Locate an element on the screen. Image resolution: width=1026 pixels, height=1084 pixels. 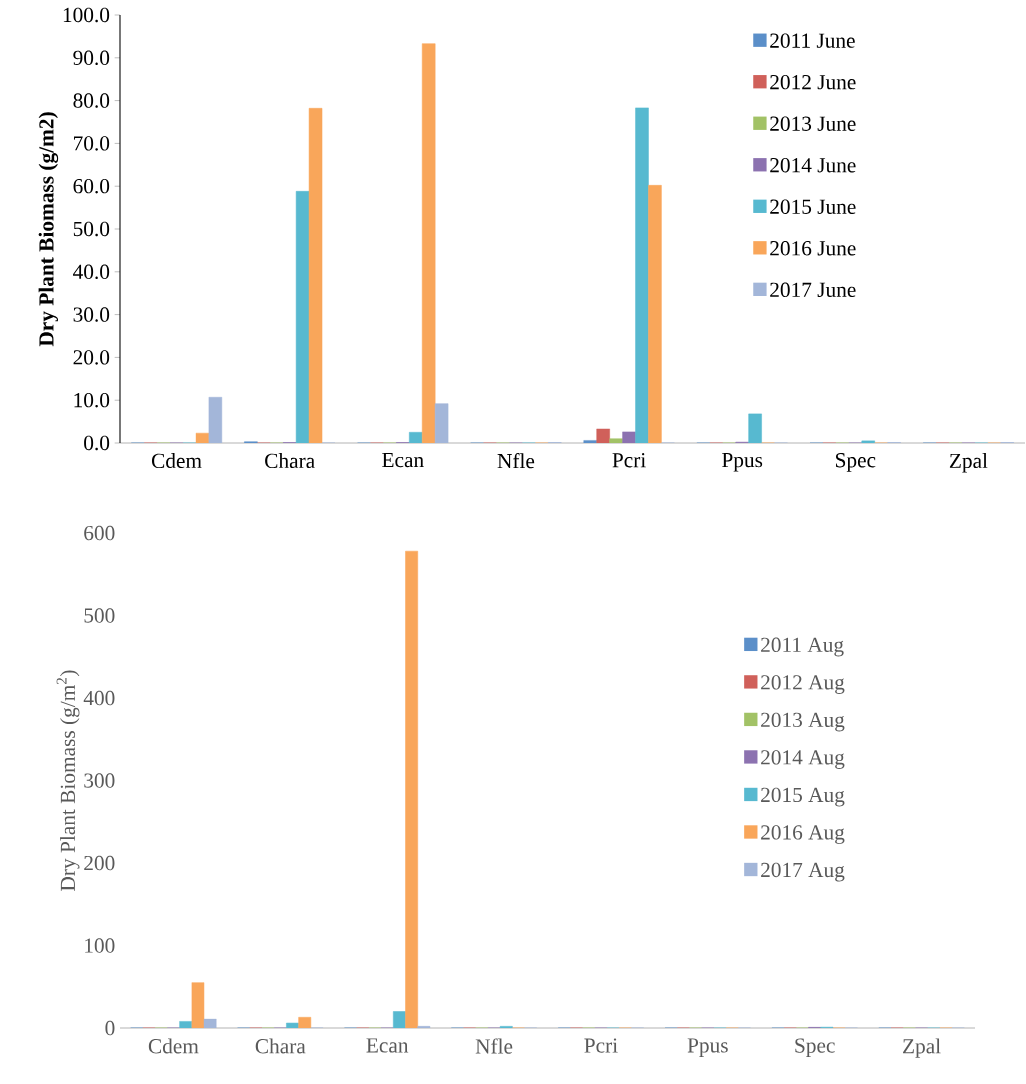
legend-label: 2017 Aug is located at coordinates (803, 872).